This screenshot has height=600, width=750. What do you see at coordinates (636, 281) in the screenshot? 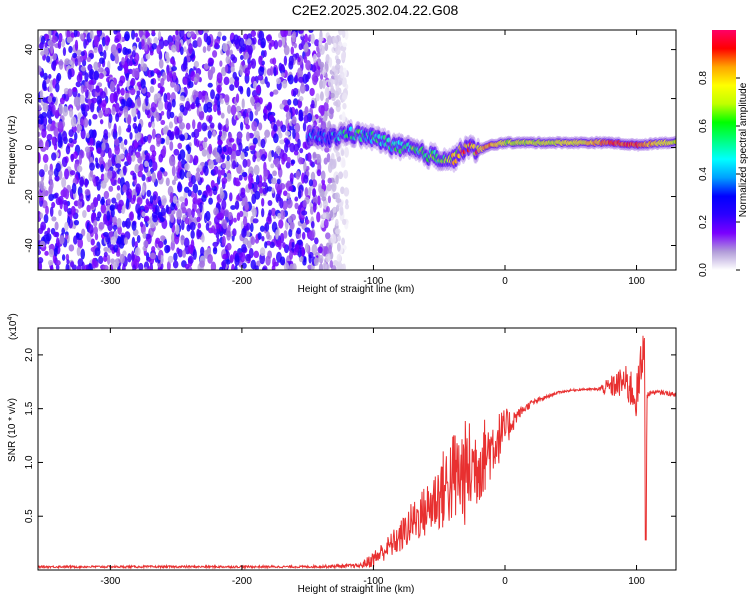
I see `x-tick-label: 100` at bounding box center [636, 281].